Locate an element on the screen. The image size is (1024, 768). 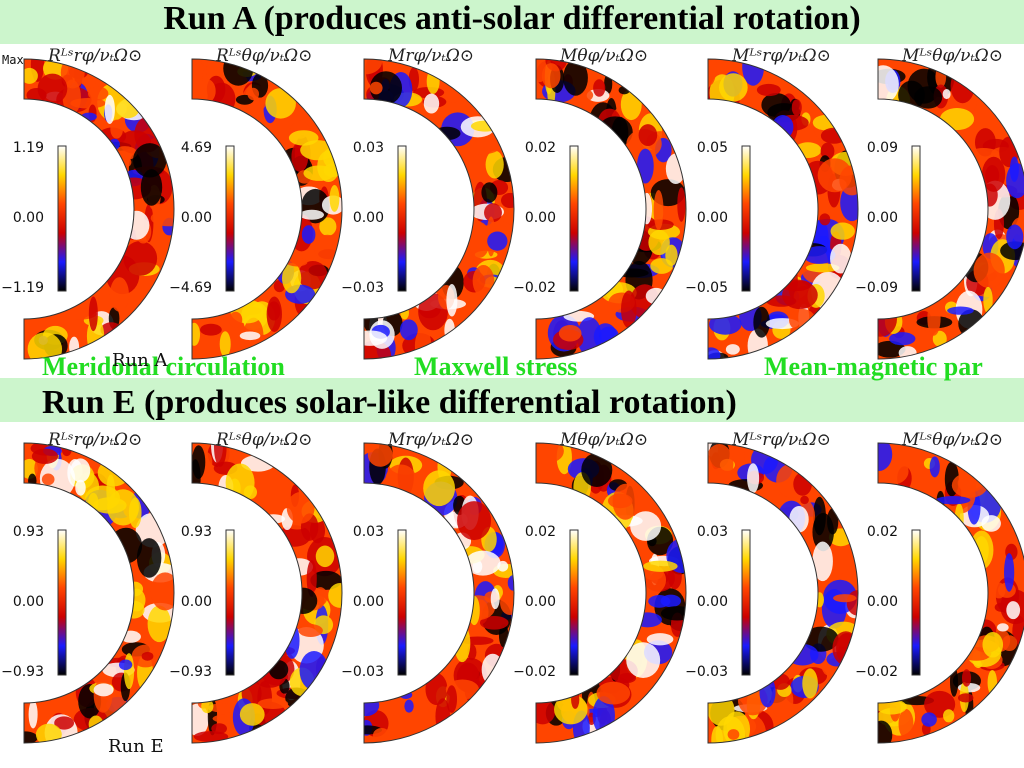
run-a-panel-1: Rᴸˢrφ/νₜΩ⊙ 1.19 0.00 −1.19 is located at coordinates (88, 209).